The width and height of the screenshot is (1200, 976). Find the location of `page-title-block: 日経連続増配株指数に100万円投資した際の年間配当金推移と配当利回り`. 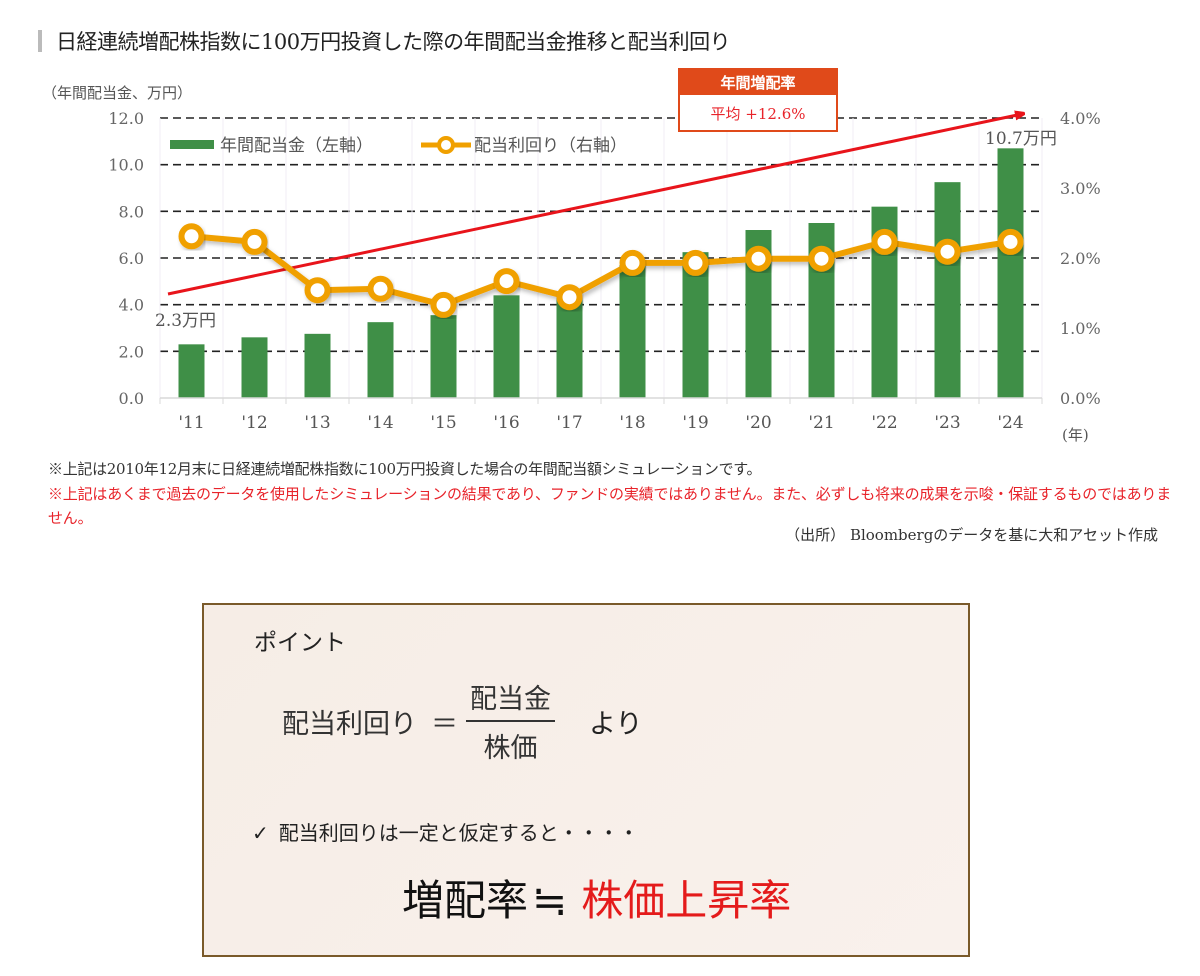

page-title-block: 日経連続増配株指数に100万円投資した際の年間配当金推移と配当利回り is located at coordinates (384, 41).